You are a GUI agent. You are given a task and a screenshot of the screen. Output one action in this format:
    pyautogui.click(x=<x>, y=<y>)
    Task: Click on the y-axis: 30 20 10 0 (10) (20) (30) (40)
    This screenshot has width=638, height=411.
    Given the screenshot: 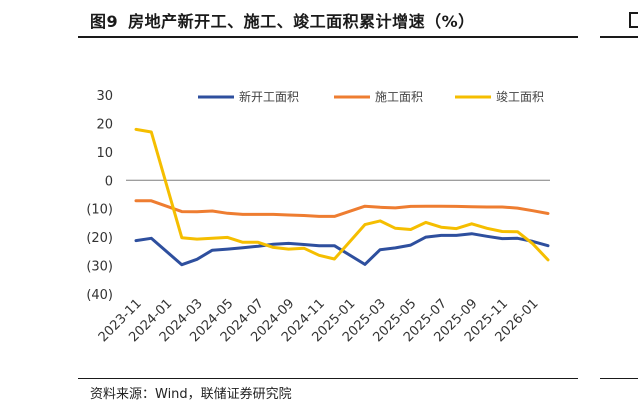 What is the action you would take?
    pyautogui.click(x=99, y=196)
    